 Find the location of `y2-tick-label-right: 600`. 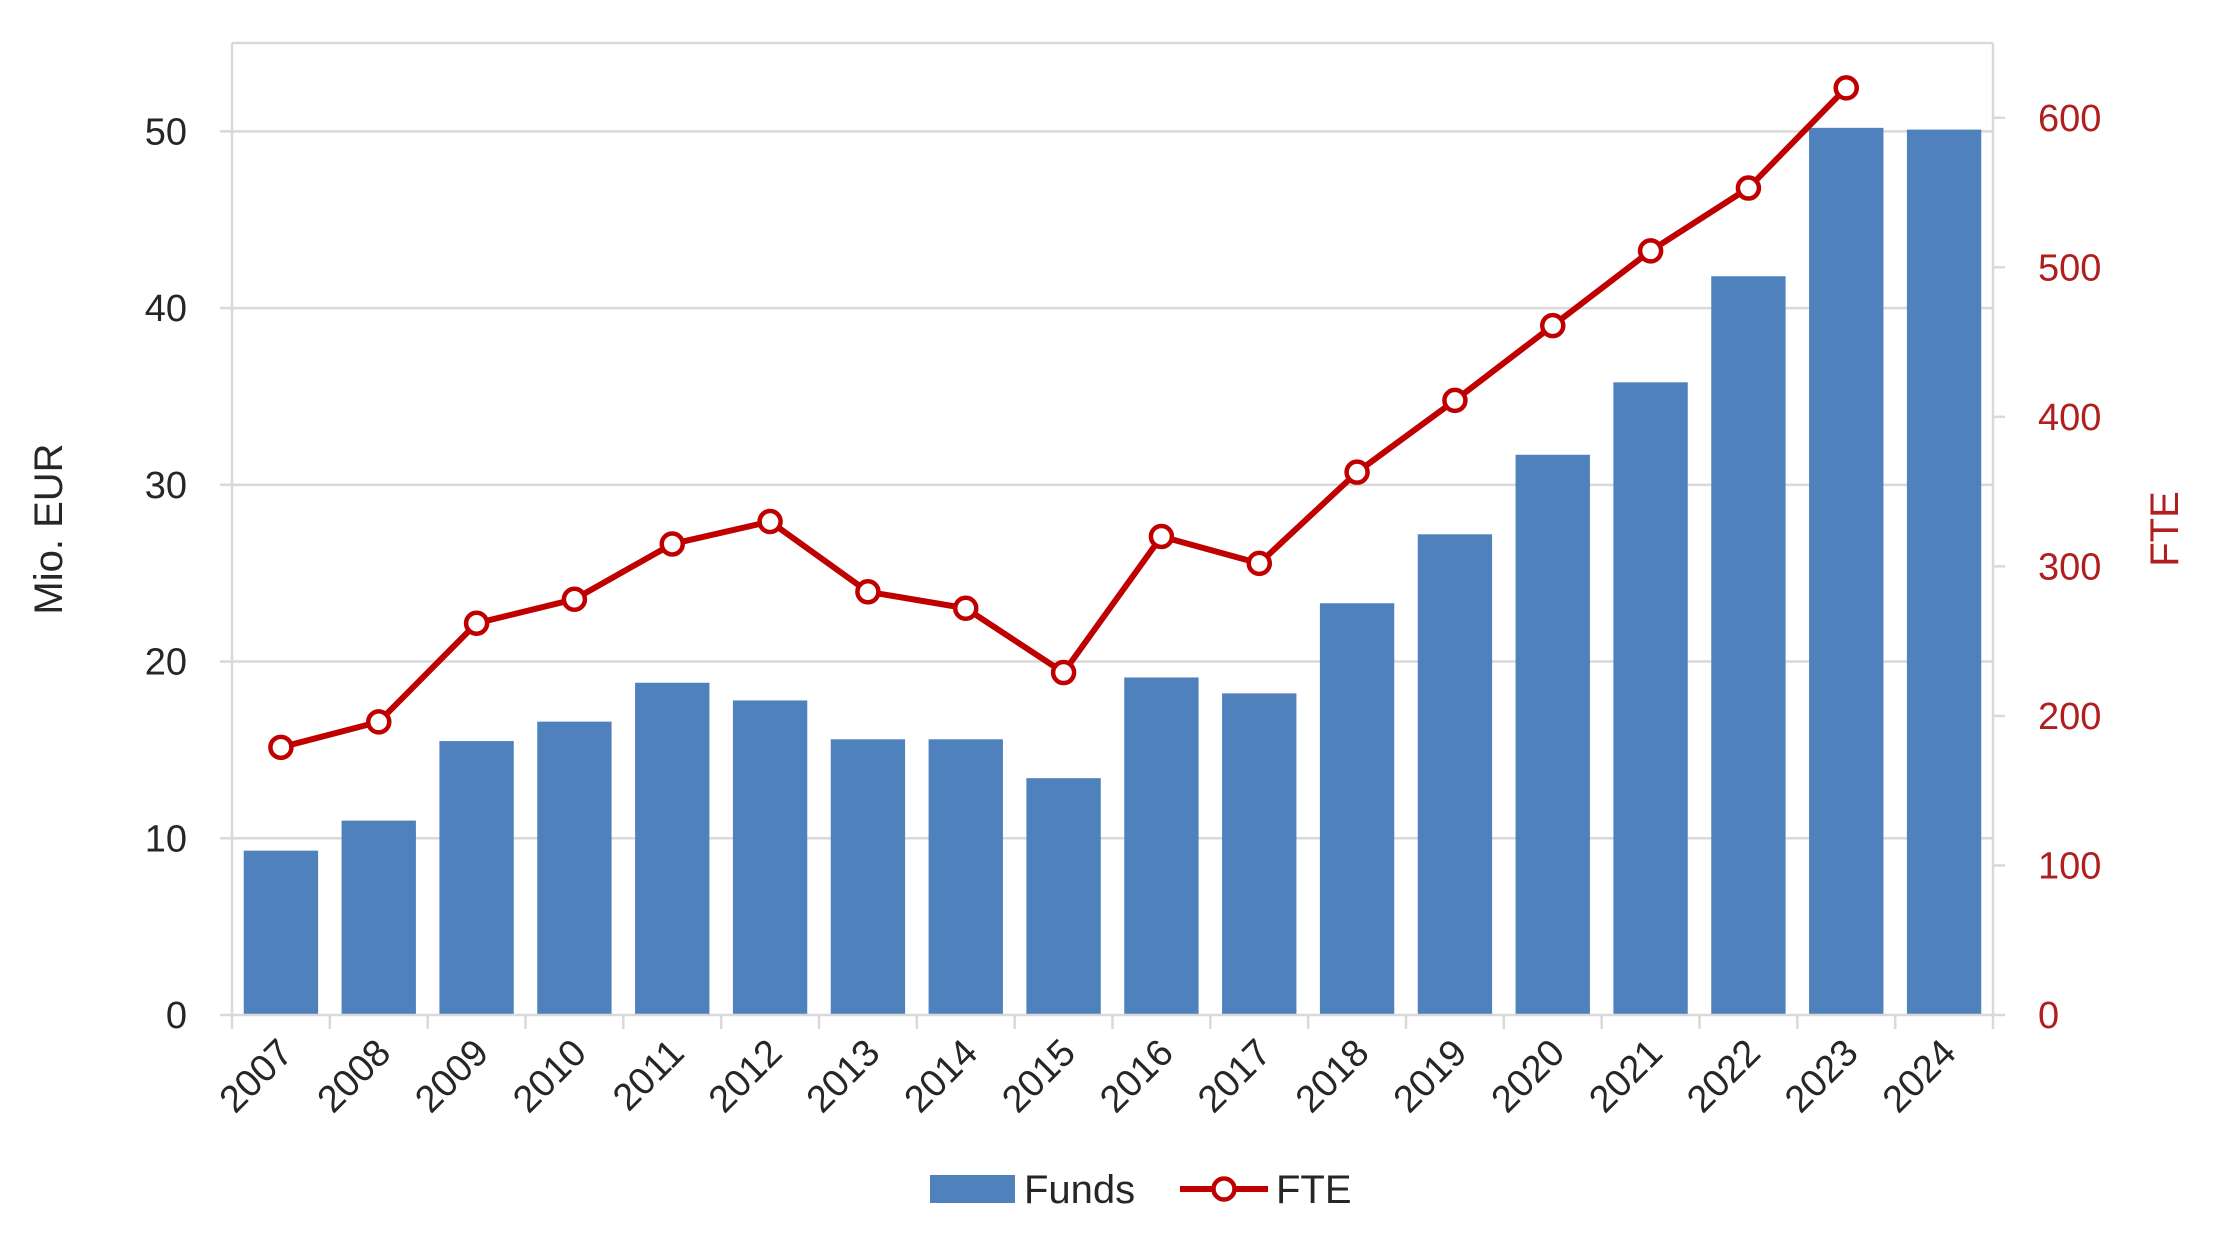

y2-tick-label-right: 600 is located at coordinates (2069, 119).